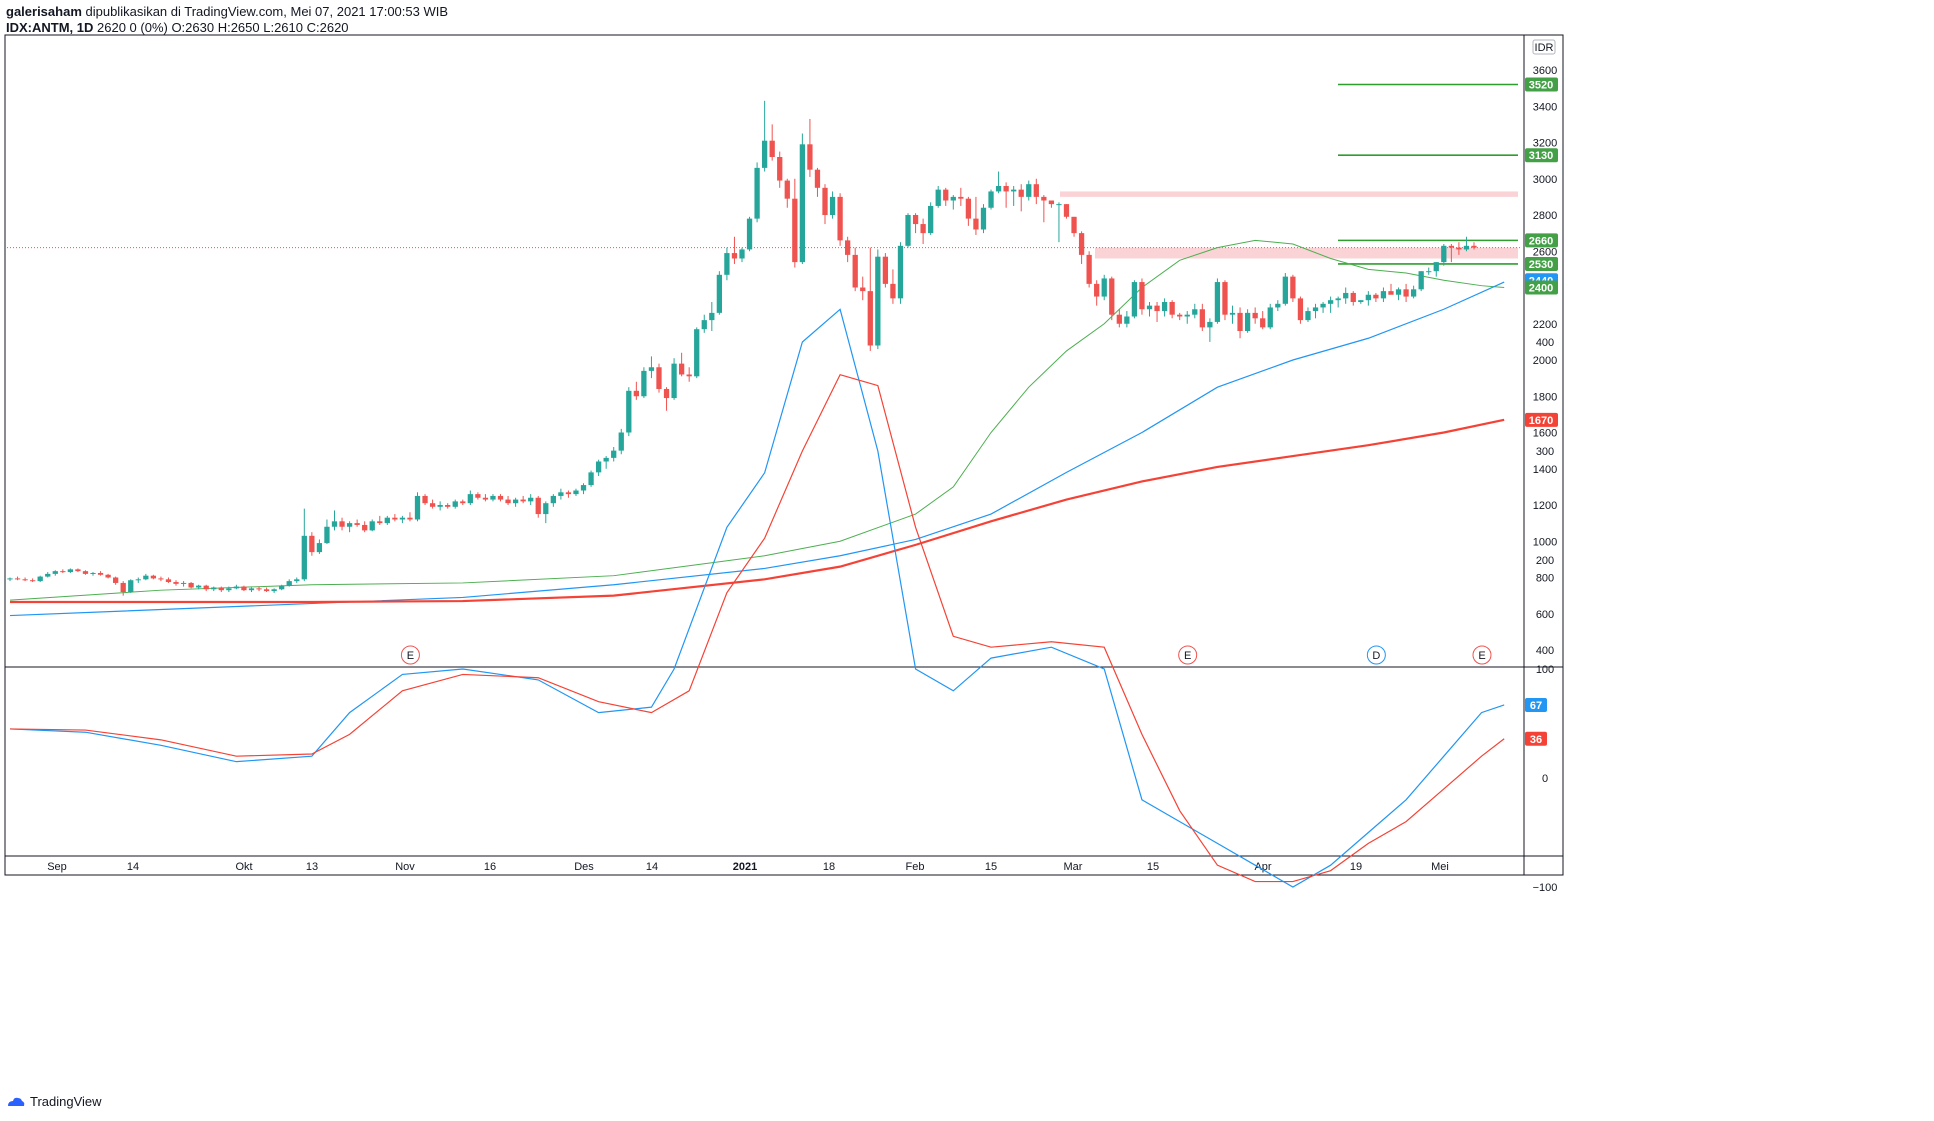  I want to click on price-label: 3520, so click(1541, 86).